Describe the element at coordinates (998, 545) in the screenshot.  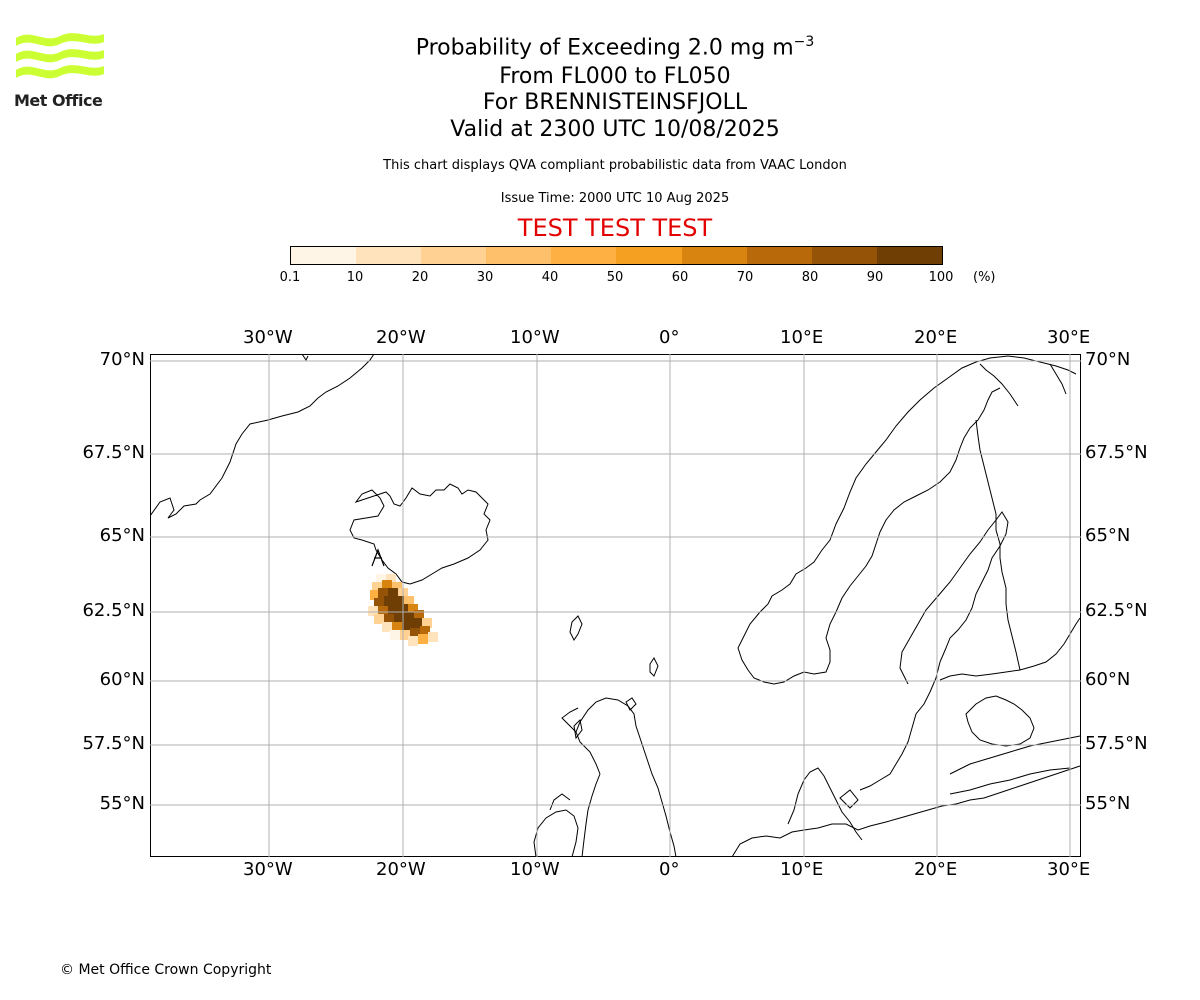
I see `finland-interior` at that location.